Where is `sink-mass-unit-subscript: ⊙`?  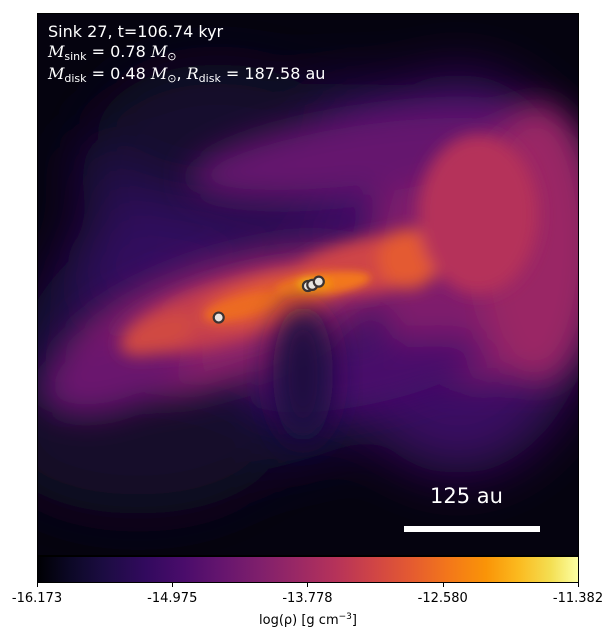 sink-mass-unit-subscript: ⊙ is located at coordinates (172, 56).